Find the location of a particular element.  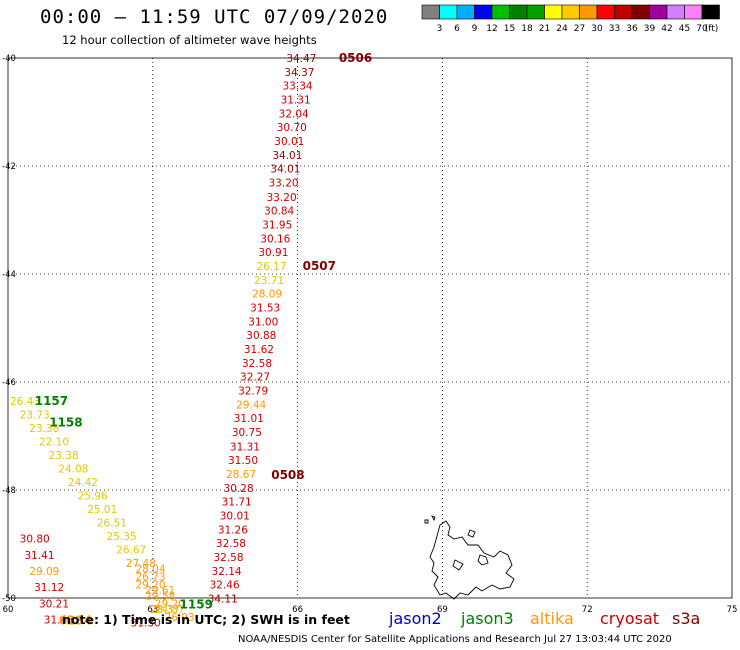

colorbar-tick-label: 30 is located at coordinates (597, 29).